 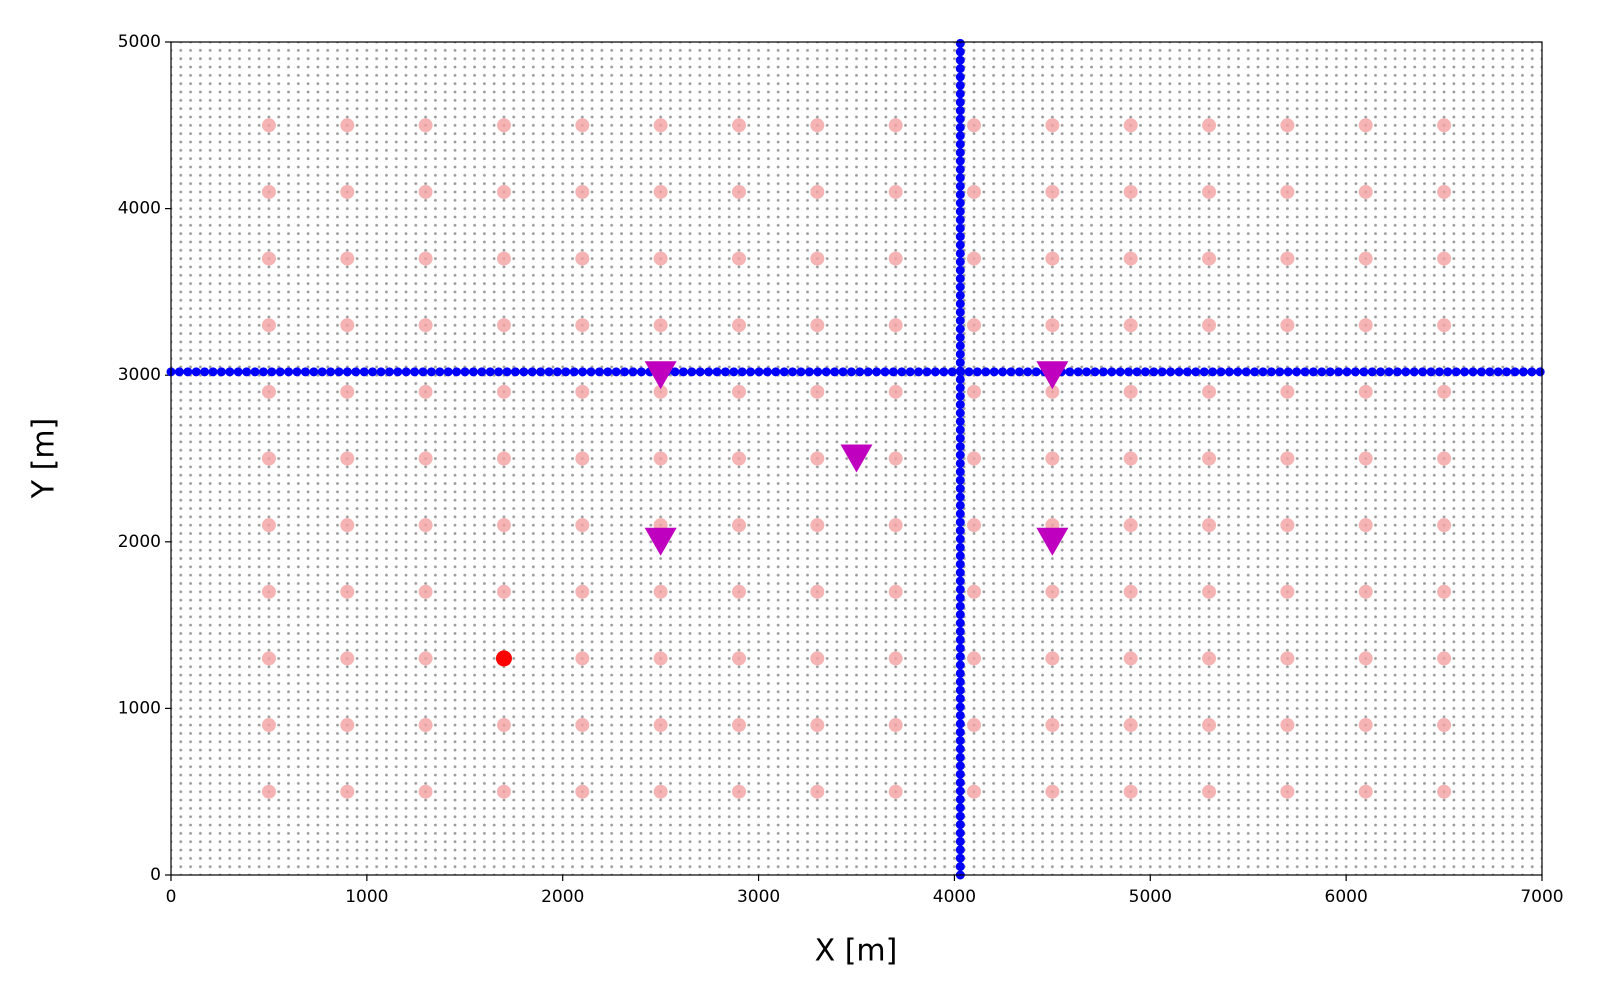 What do you see at coordinates (139, 375) in the screenshot?
I see `y-tick-label: 3000` at bounding box center [139, 375].